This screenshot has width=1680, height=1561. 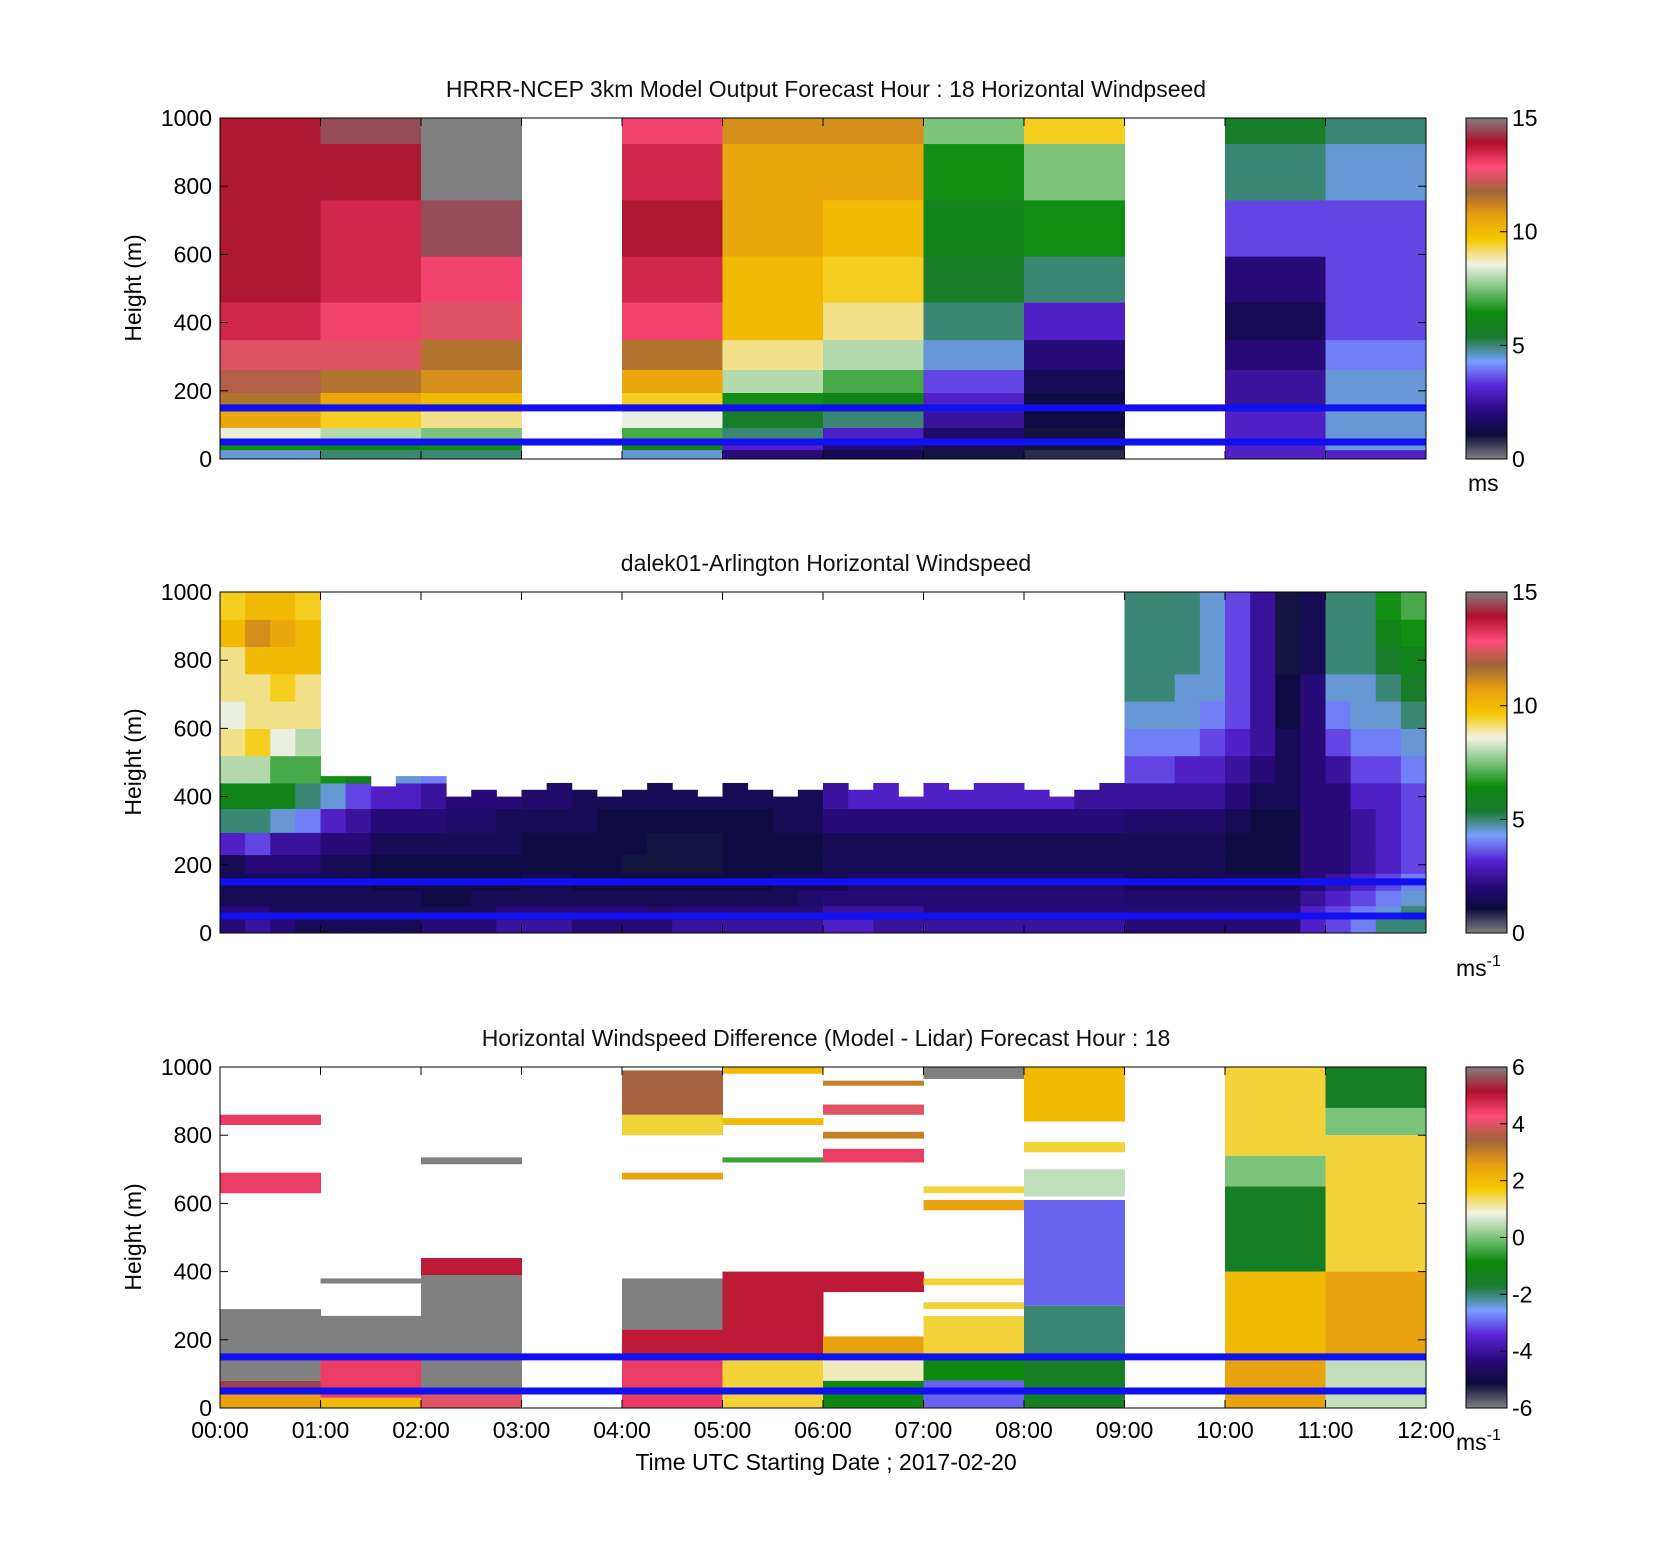 I want to click on colorbar-tick-label: 5, so click(x=1518, y=345).